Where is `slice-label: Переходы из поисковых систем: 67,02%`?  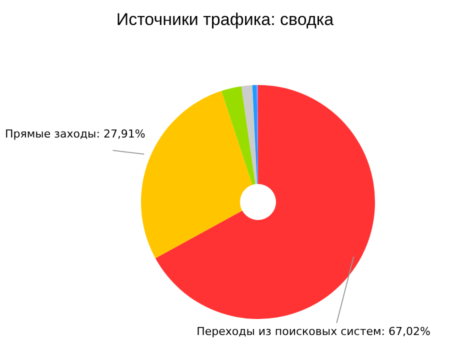
slice-label: Переходы из поисковых систем: 67,02% is located at coordinates (313, 331).